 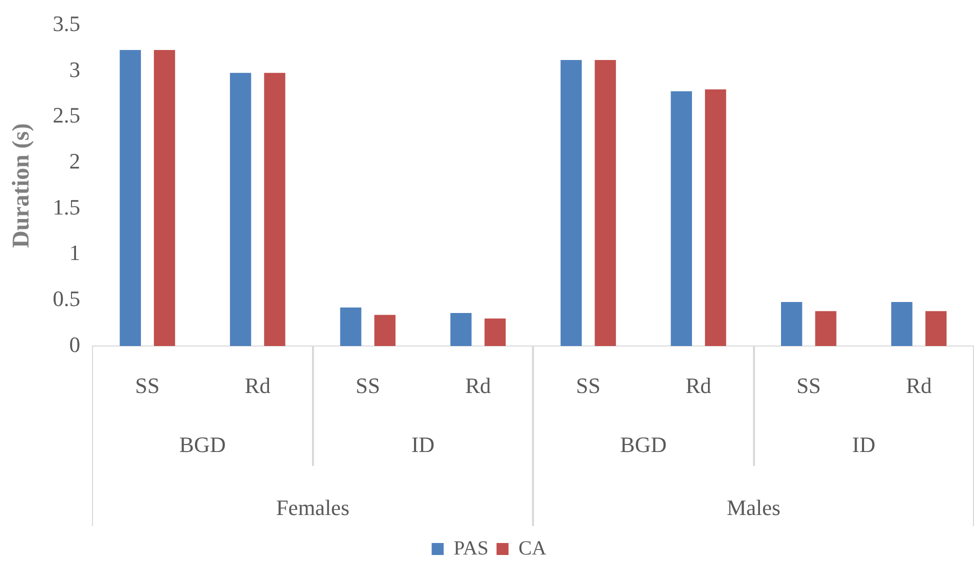 What do you see at coordinates (74, 69) in the screenshot?
I see `y-tick-label: 3` at bounding box center [74, 69].